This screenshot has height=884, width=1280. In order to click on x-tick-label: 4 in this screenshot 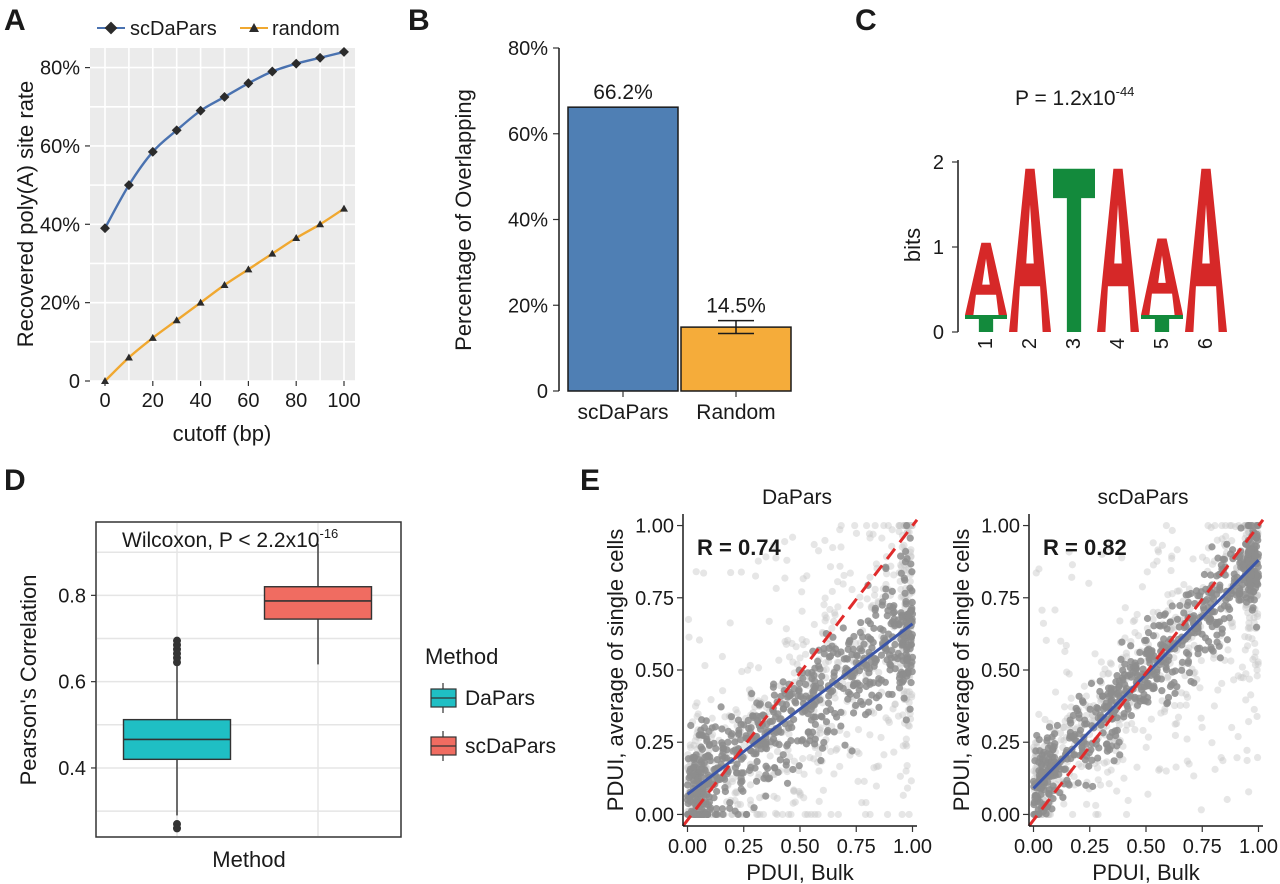, I will do `click(1118, 343)`.